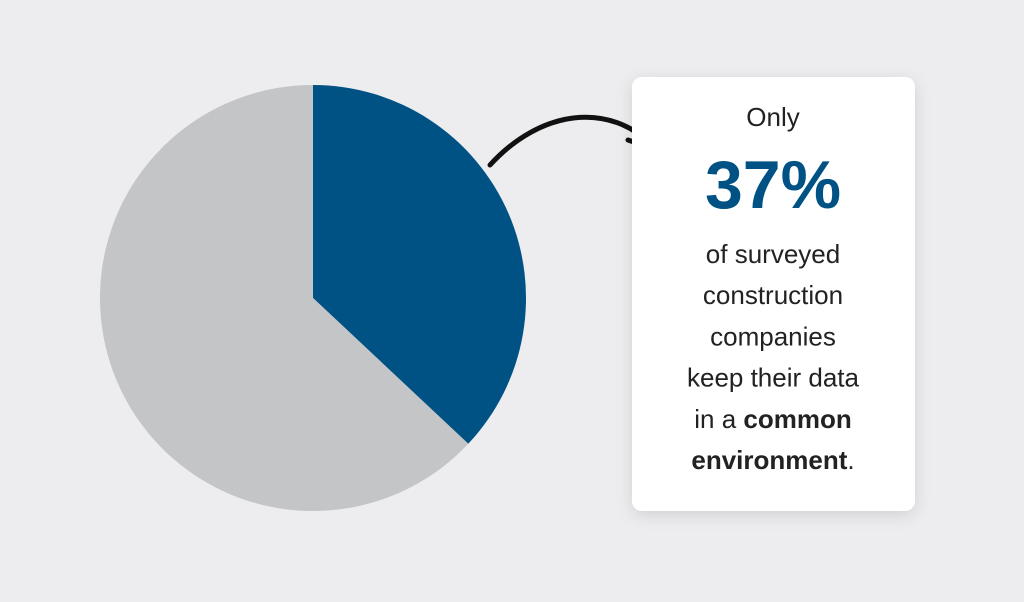 The image size is (1024, 602). What do you see at coordinates (773, 185) in the screenshot?
I see `callout-value: 37%` at bounding box center [773, 185].